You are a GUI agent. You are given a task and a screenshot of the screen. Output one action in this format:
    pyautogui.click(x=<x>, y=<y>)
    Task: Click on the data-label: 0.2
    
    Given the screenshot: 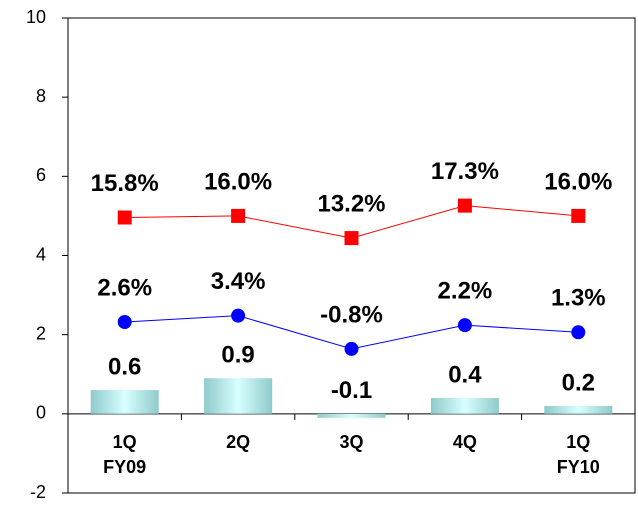 What is the action you would take?
    pyautogui.click(x=578, y=382)
    